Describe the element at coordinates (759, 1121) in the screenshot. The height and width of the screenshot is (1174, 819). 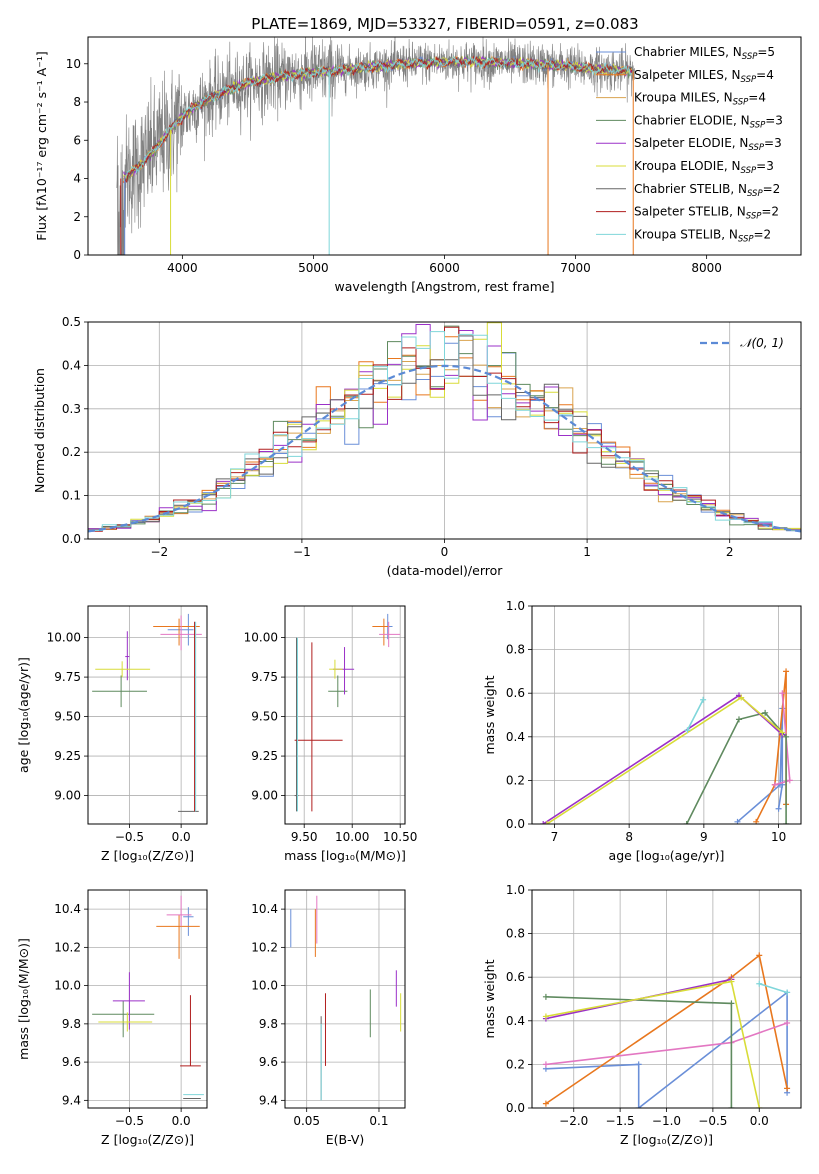
I see `weight_vs_Z-xtick-label: 0.0` at that location.